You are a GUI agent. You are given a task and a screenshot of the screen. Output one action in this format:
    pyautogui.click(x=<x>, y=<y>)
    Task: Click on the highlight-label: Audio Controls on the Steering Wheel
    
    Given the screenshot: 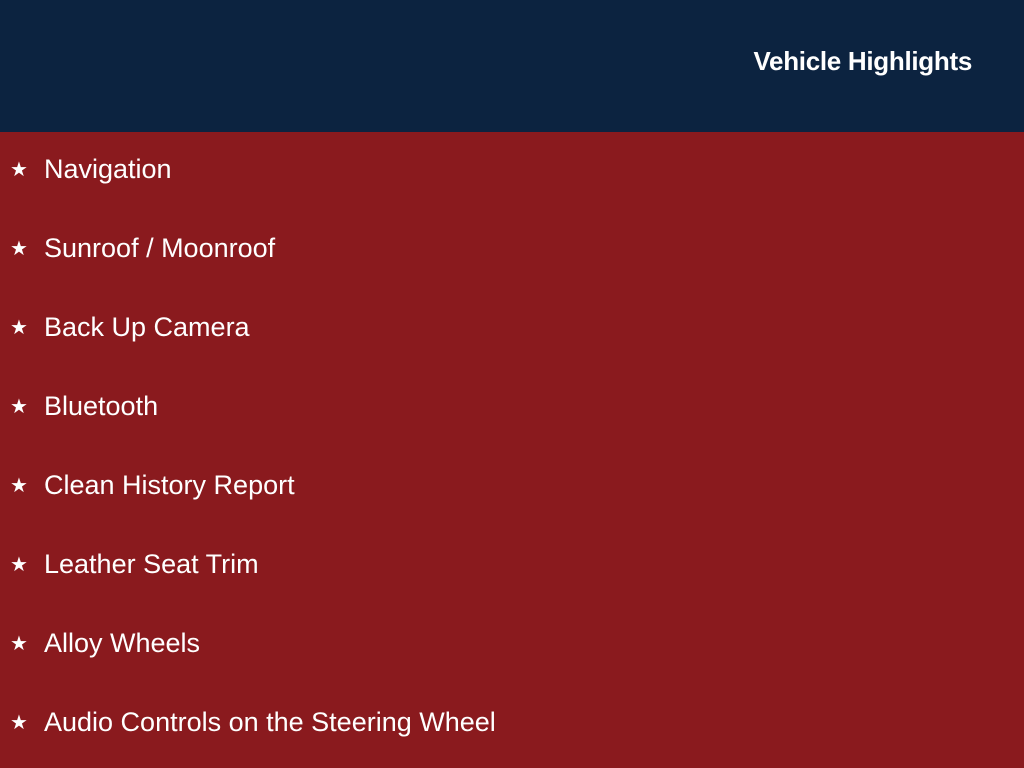 What is the action you would take?
    pyautogui.click(x=270, y=721)
    